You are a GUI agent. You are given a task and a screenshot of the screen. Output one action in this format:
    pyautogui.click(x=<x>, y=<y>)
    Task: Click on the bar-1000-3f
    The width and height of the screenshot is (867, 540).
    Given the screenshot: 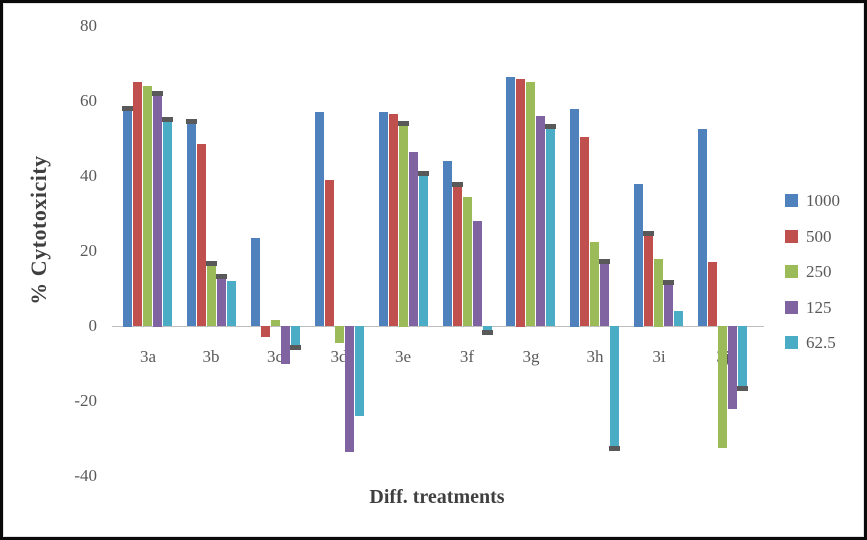 What is the action you would take?
    pyautogui.click(x=447, y=243)
    